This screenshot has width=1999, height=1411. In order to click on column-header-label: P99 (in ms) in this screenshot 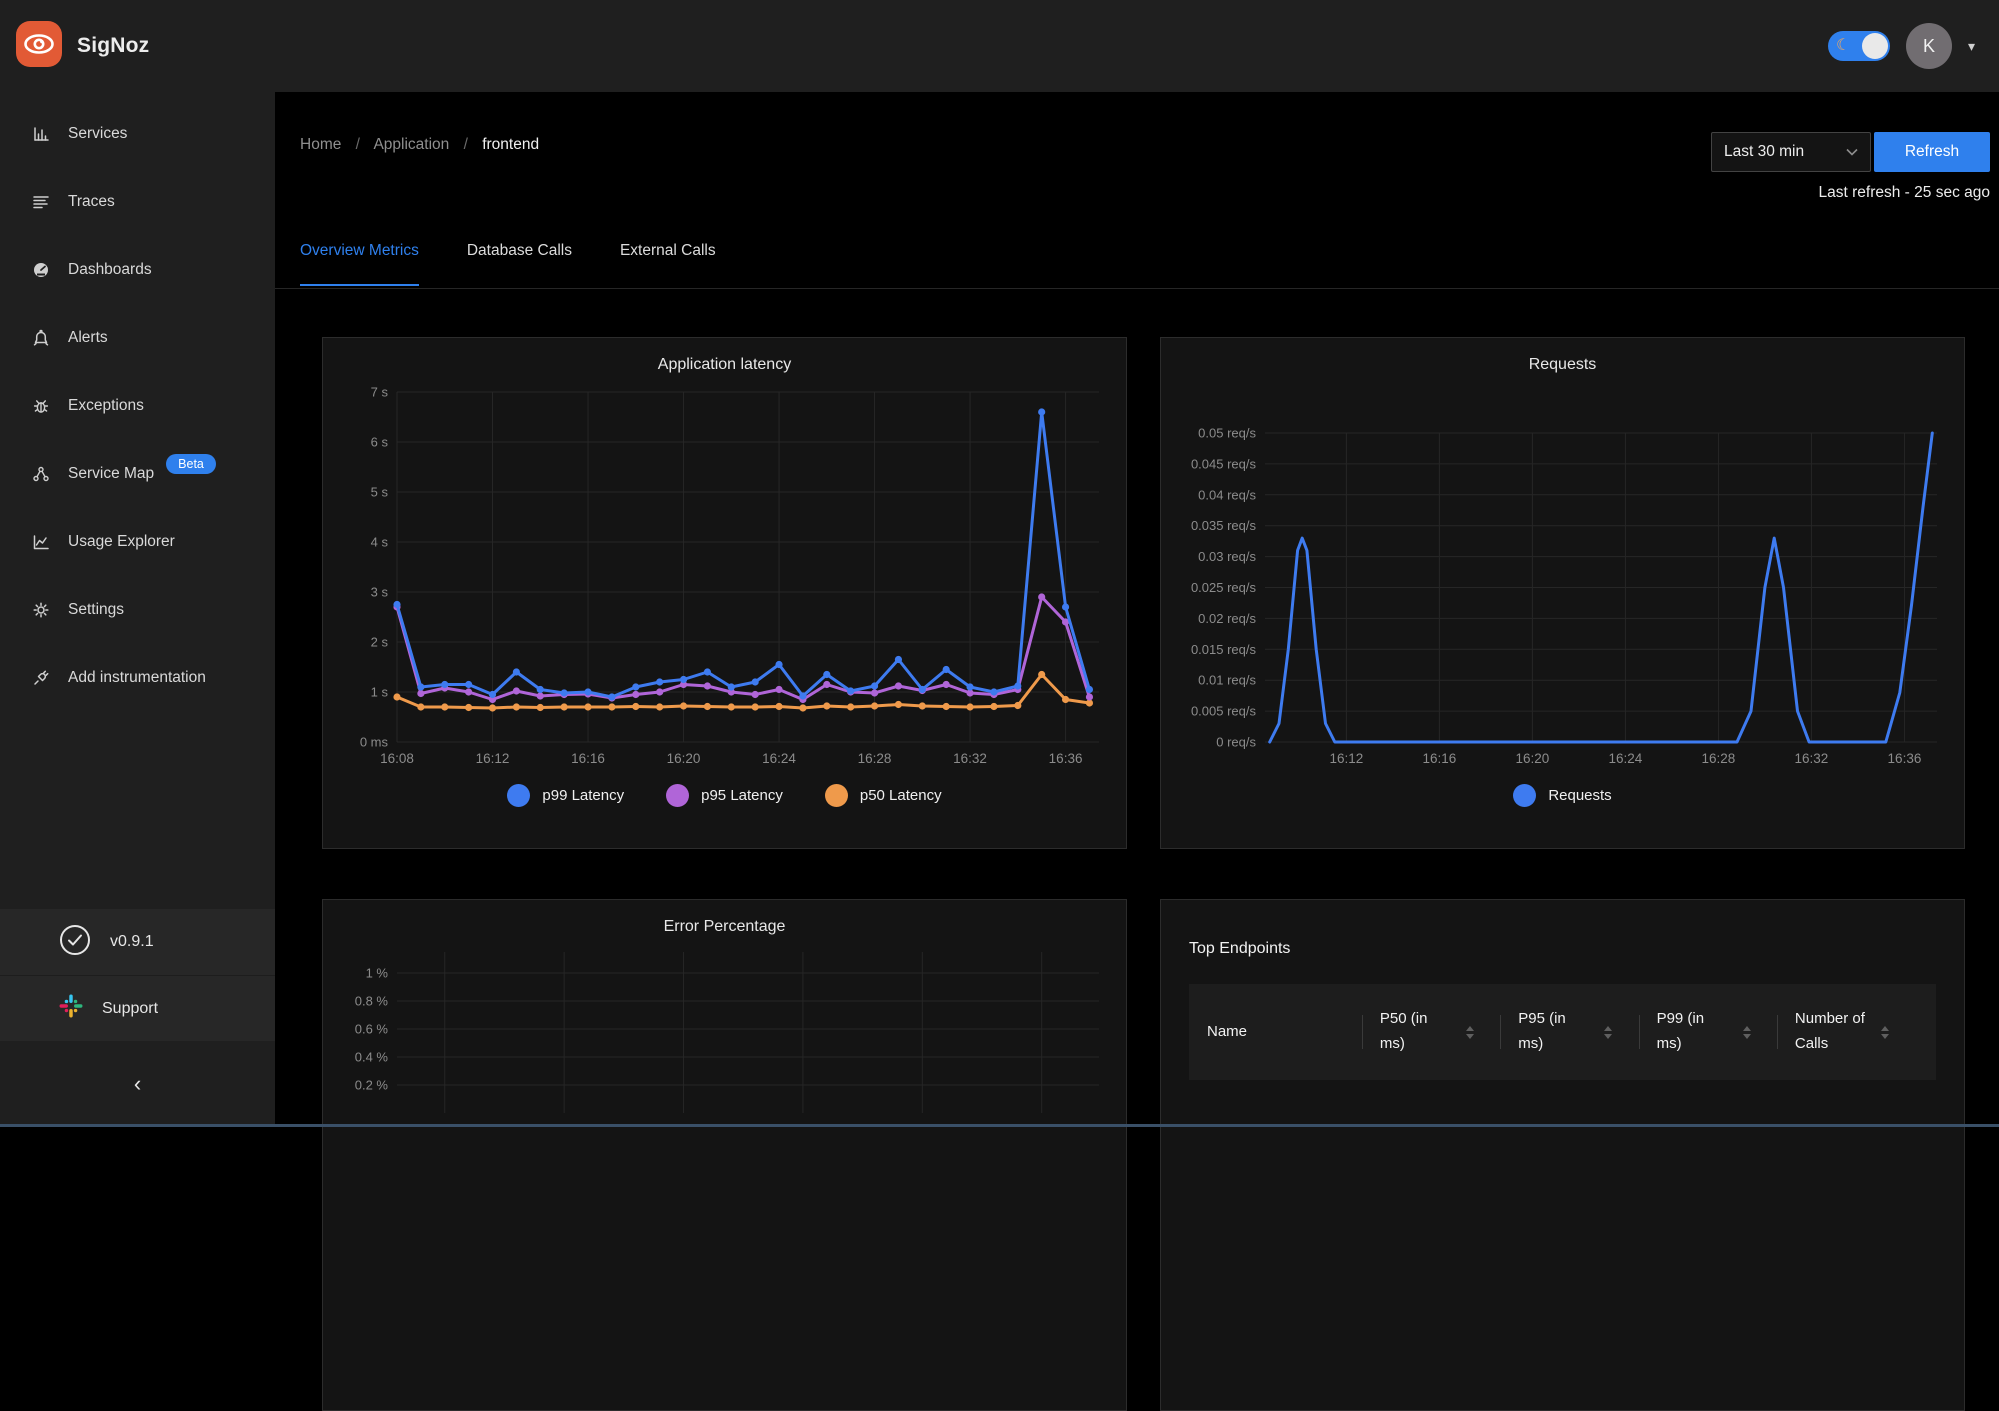, I will do `click(1694, 1032)`.